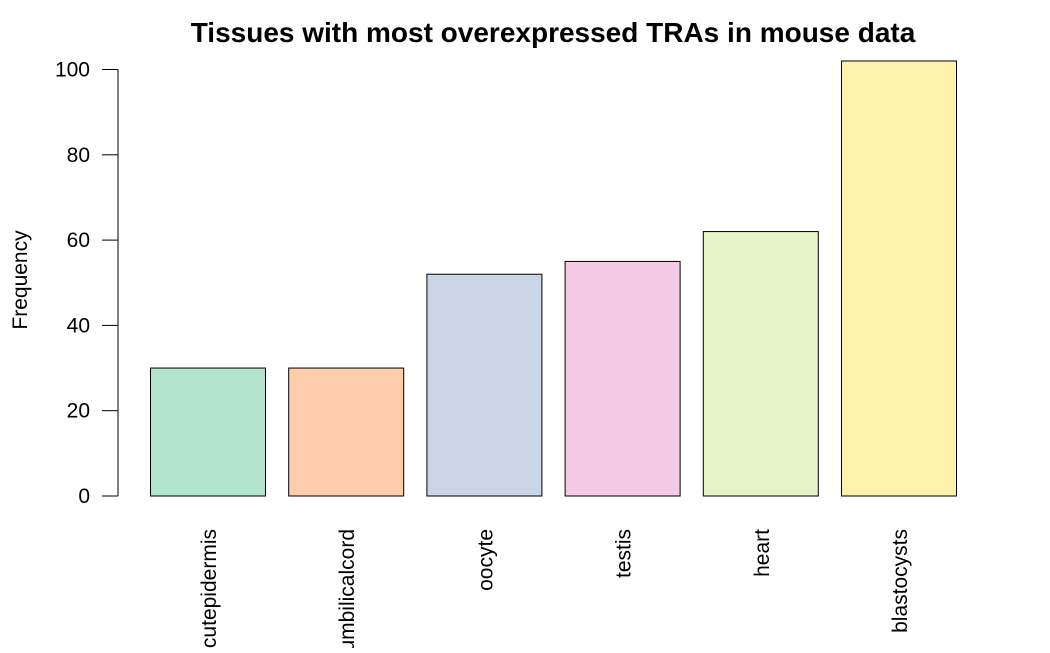 Image resolution: width=1050 pixels, height=653 pixels. What do you see at coordinates (84, 496) in the screenshot?
I see `y-tick-label: 0` at bounding box center [84, 496].